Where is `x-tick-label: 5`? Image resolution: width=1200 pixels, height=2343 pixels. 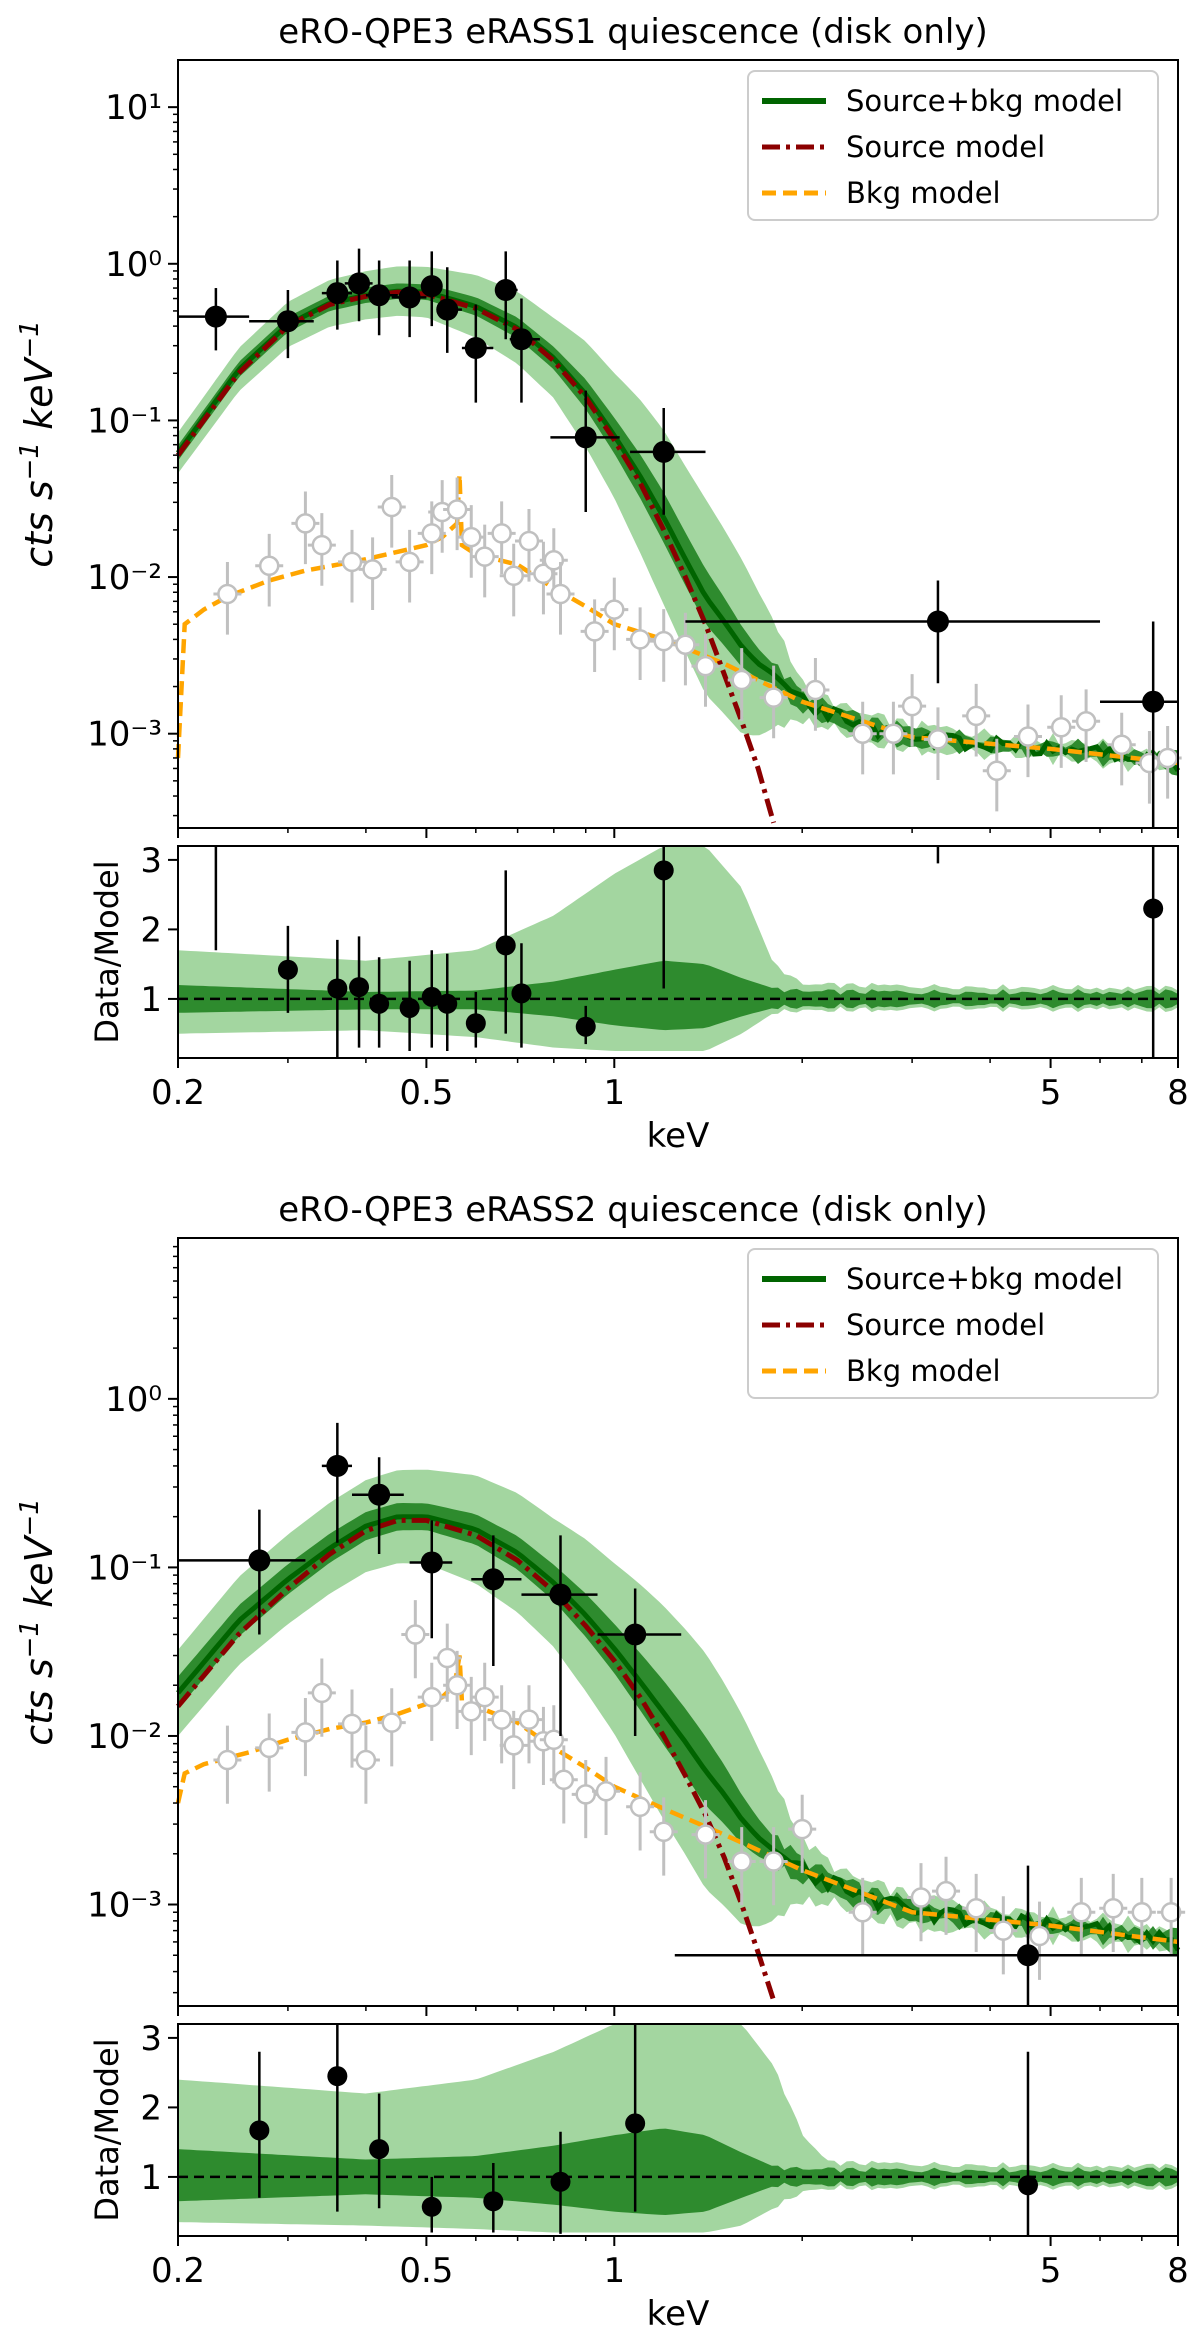 x-tick-label: 5 is located at coordinates (1051, 2271).